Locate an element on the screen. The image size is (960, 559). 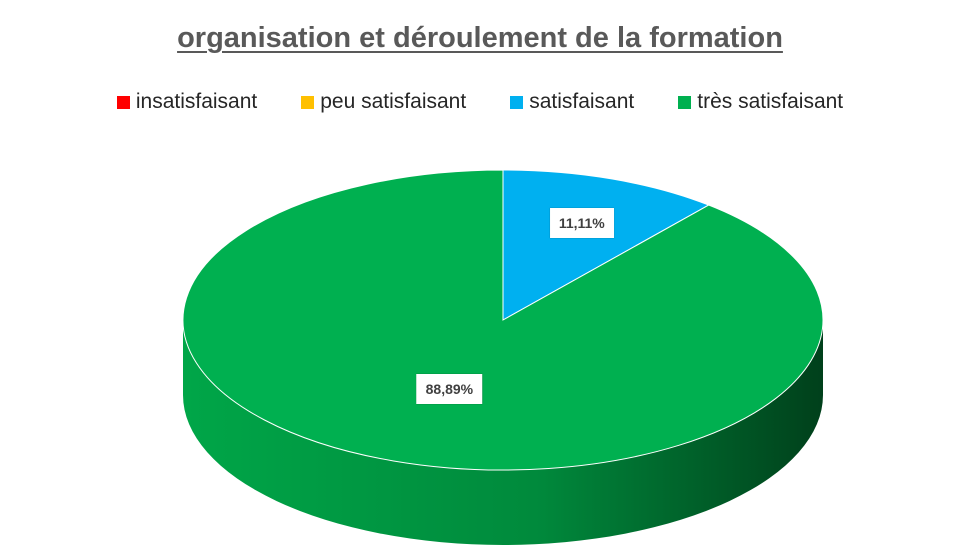
legend-label: satisfaisant is located at coordinates (582, 101).